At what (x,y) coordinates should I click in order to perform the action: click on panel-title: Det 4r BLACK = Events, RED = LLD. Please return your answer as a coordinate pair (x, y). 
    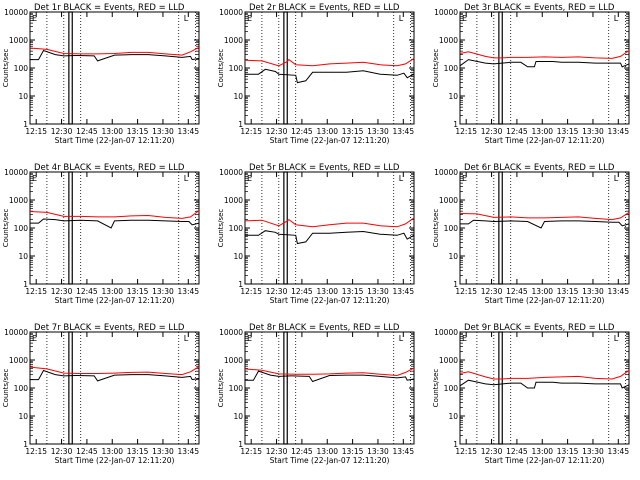
    Looking at the image, I should click on (109, 168).